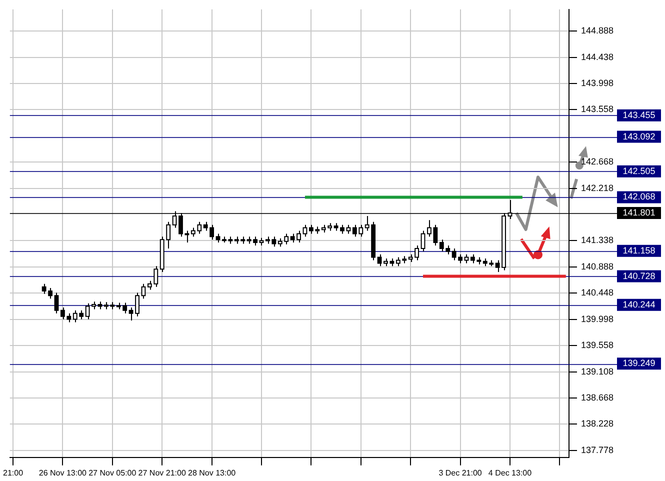  I want to click on y-tick-label: 143.558, so click(597, 109).